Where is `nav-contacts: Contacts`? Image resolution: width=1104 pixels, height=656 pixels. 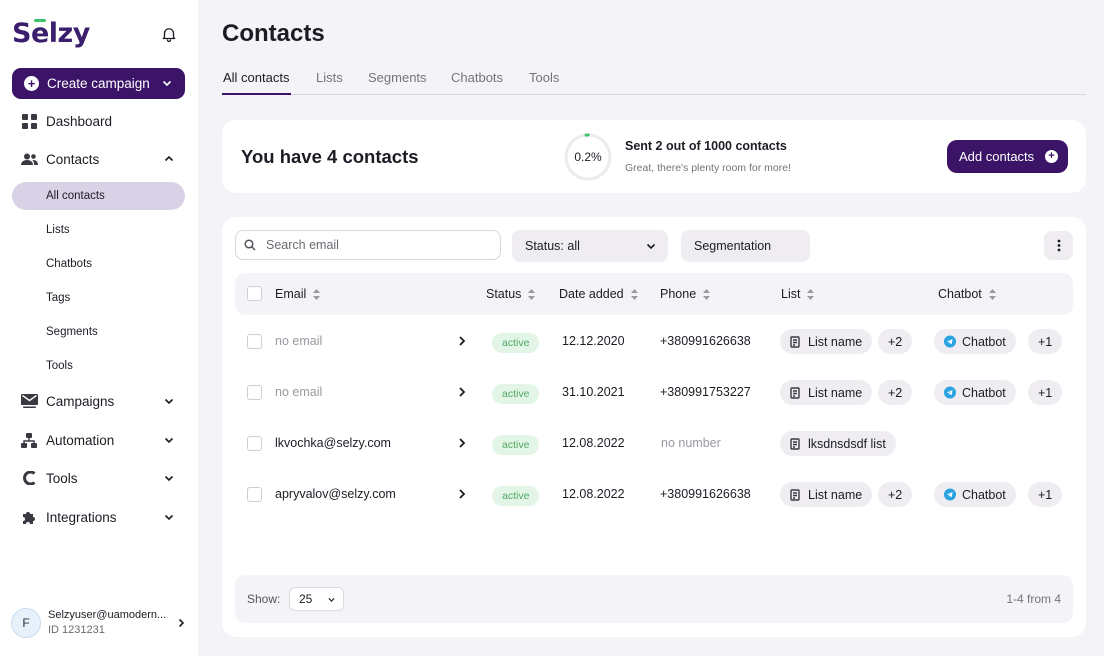
nav-contacts: Contacts is located at coordinates (98, 159).